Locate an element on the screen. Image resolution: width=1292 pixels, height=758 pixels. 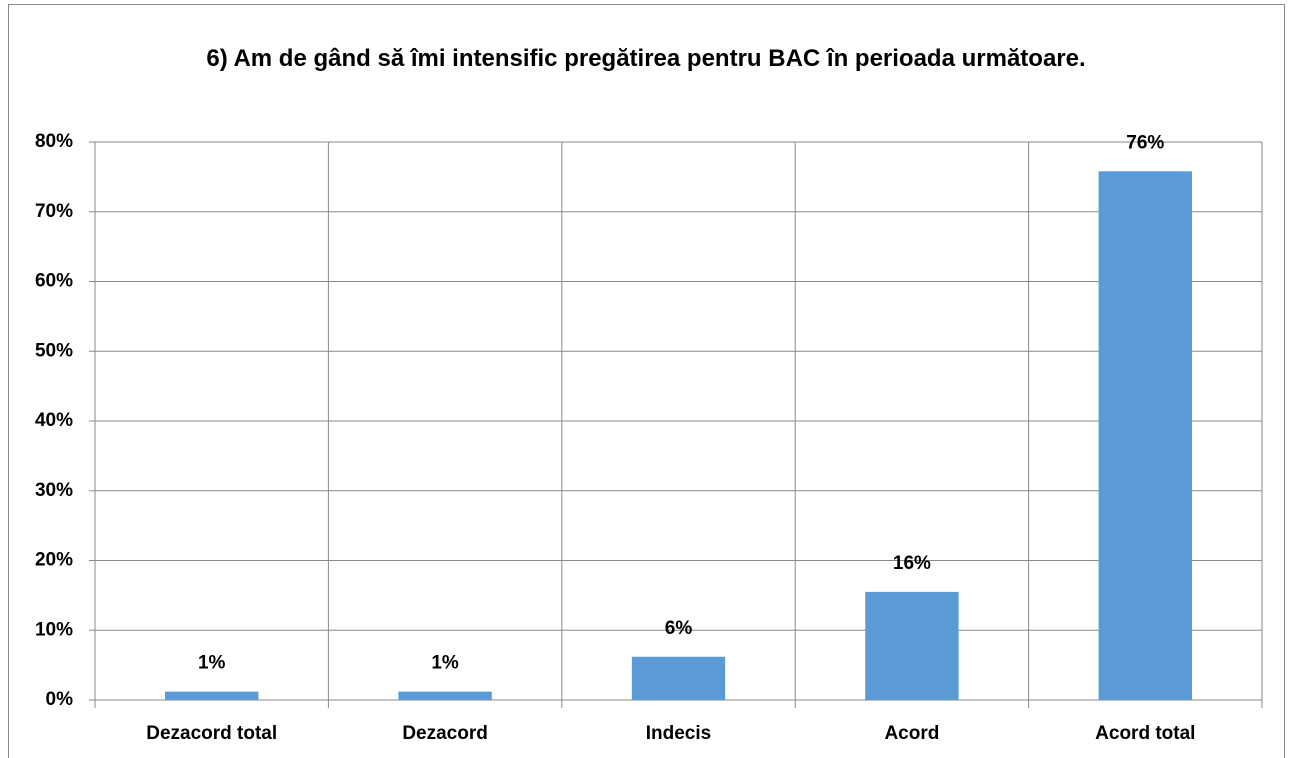
y-tick-label: 30% is located at coordinates (54, 490).